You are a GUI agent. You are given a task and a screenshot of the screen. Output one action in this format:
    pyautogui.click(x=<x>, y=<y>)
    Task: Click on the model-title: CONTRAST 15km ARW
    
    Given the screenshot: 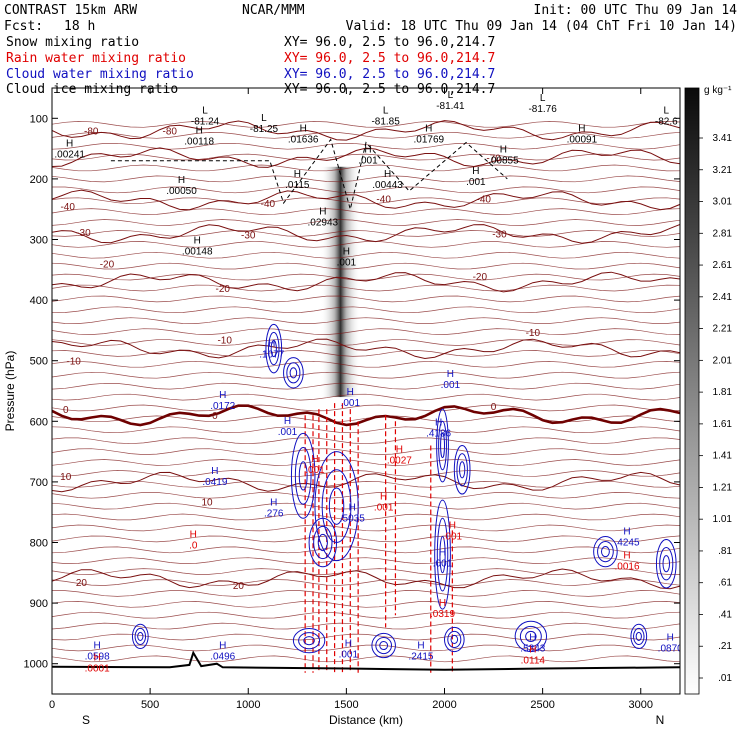 What is the action you would take?
    pyautogui.click(x=70, y=10)
    